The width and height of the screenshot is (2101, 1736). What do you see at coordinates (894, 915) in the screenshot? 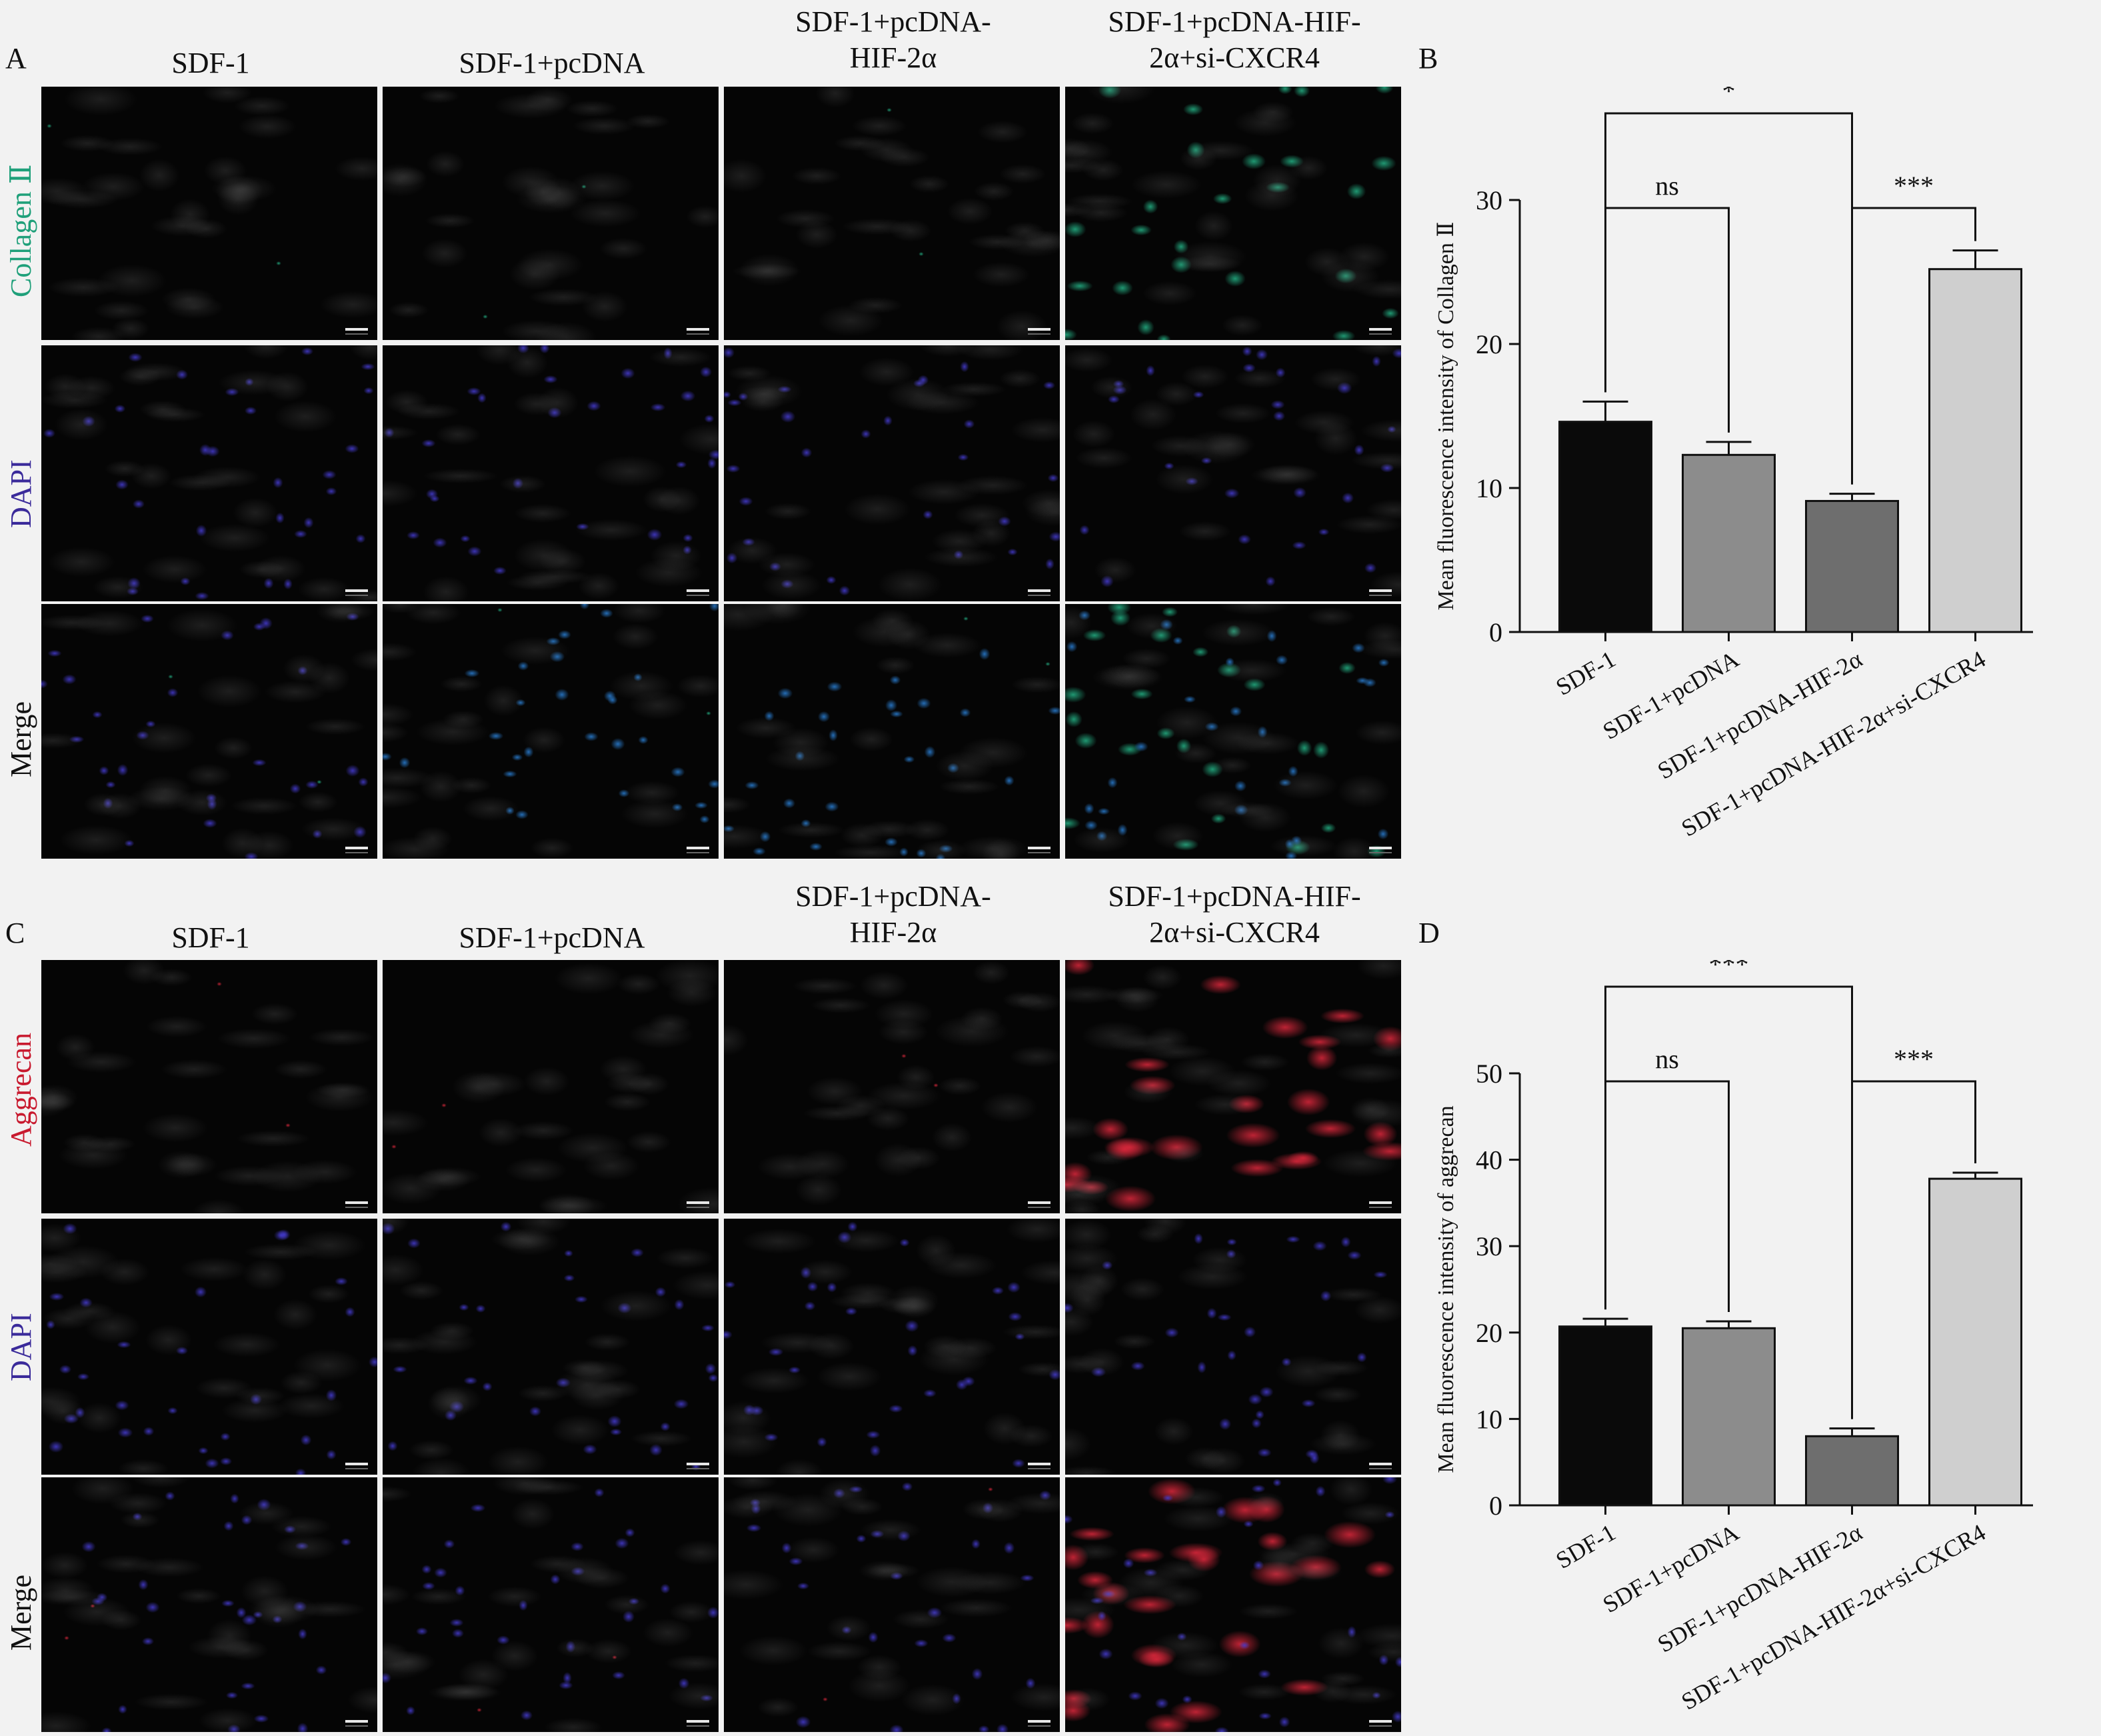
I see `col-header-hif-c: SDF-1+pcDNA- HIF-2α` at bounding box center [894, 915].